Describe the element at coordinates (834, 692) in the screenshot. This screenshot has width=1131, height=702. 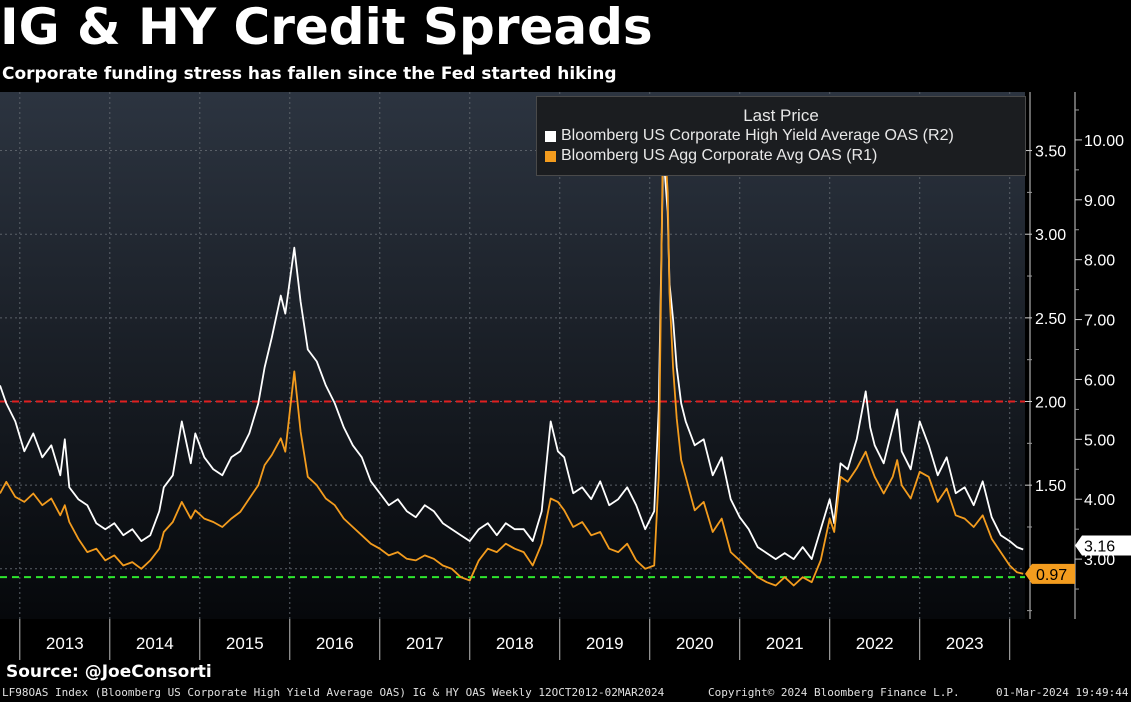
I see `footer-copyright: Copyright© 2024 Bloomberg Finance L.P.` at that location.